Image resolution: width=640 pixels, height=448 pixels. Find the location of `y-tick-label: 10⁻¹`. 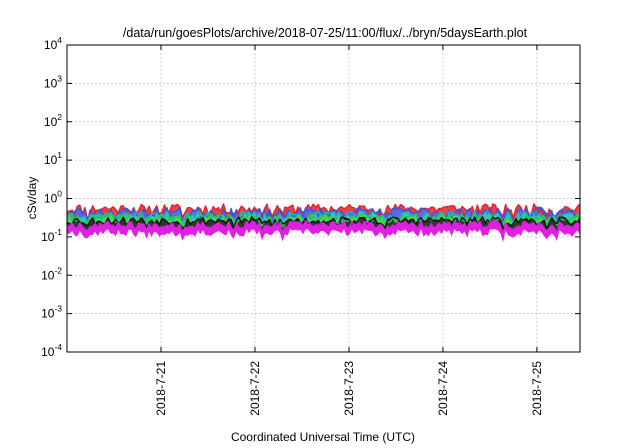

y-tick-label: 10⁻¹ is located at coordinates (51, 235).